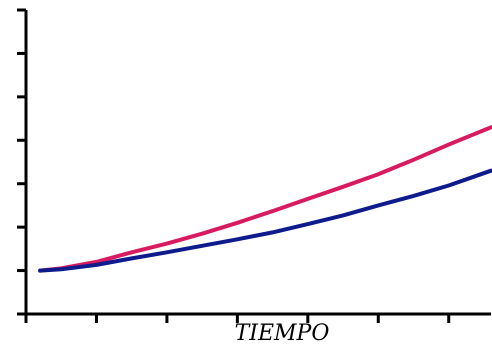 Image resolution: width=492 pixels, height=345 pixels. Describe the element at coordinates (282, 333) in the screenshot. I see `x-axis-title: TIEMPO` at that location.